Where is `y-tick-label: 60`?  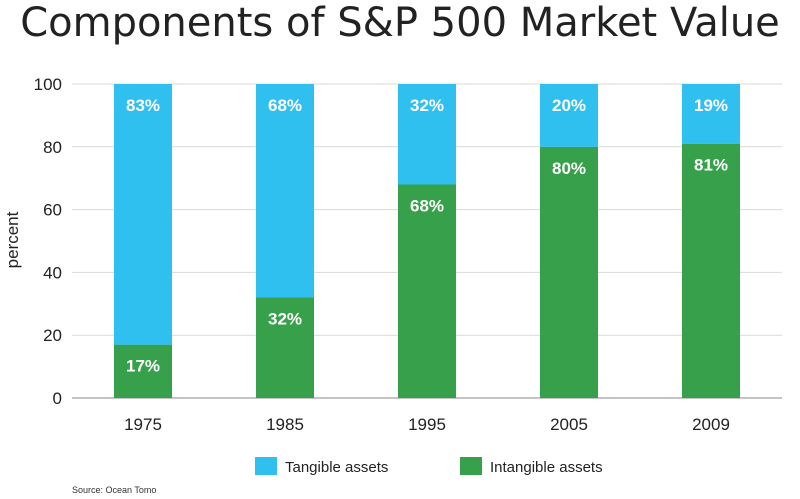
y-tick-label: 60 is located at coordinates (52, 210).